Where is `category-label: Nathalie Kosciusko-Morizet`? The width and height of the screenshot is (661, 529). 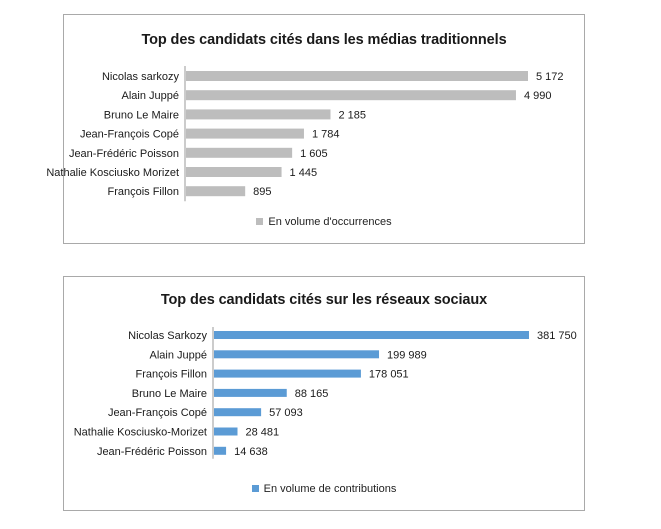
category-label: Nathalie Kosciusko-Morizet is located at coordinates (140, 433).